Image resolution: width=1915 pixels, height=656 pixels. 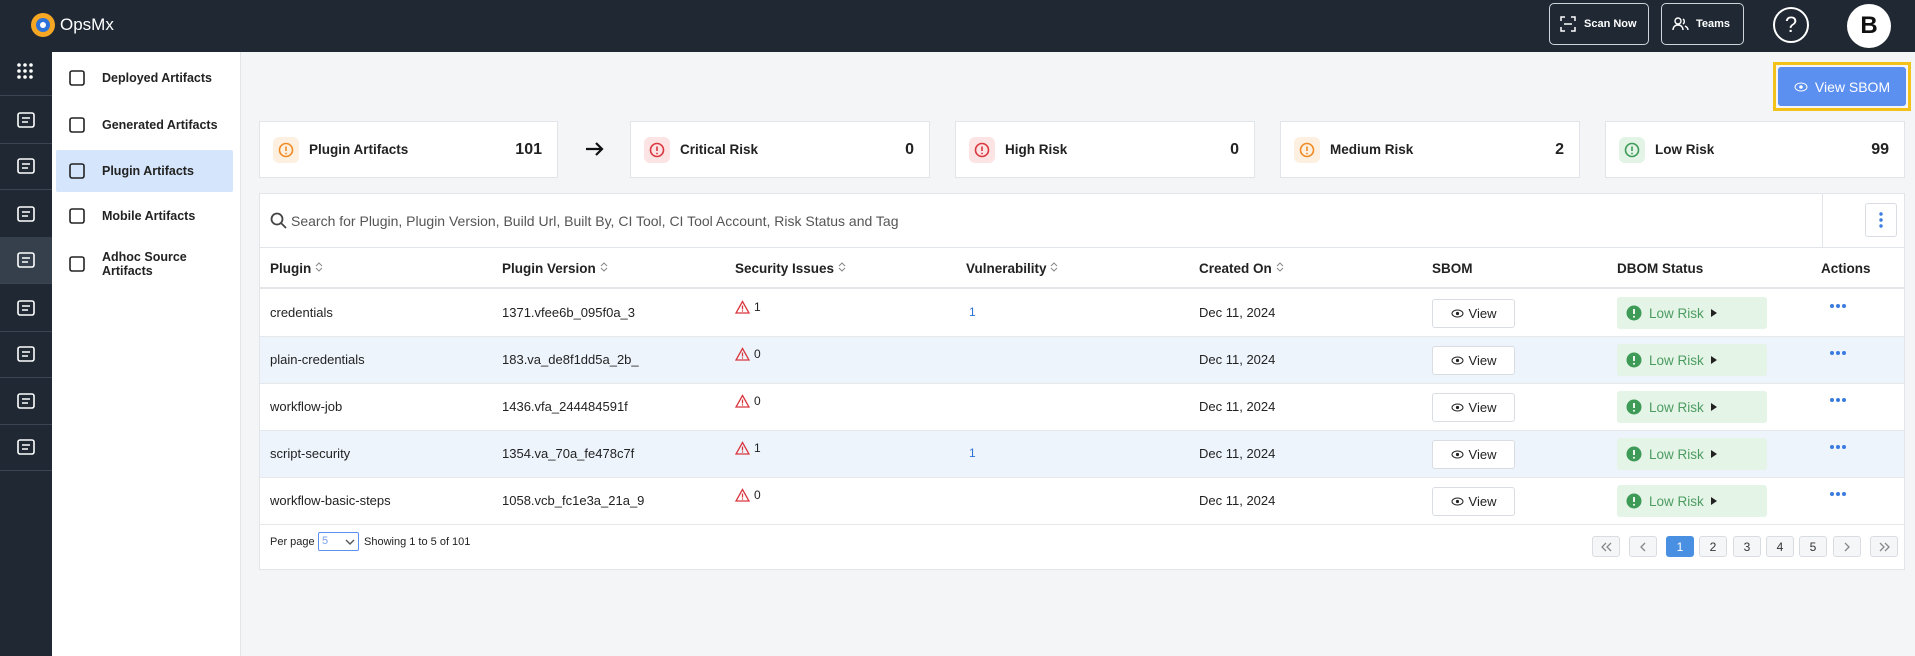 What do you see at coordinates (1813, 546) in the screenshot?
I see `page-button: 5` at bounding box center [1813, 546].